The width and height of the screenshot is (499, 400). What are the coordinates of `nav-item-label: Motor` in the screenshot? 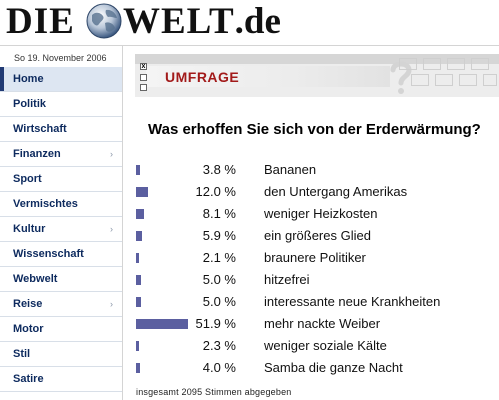 It's located at (28, 329).